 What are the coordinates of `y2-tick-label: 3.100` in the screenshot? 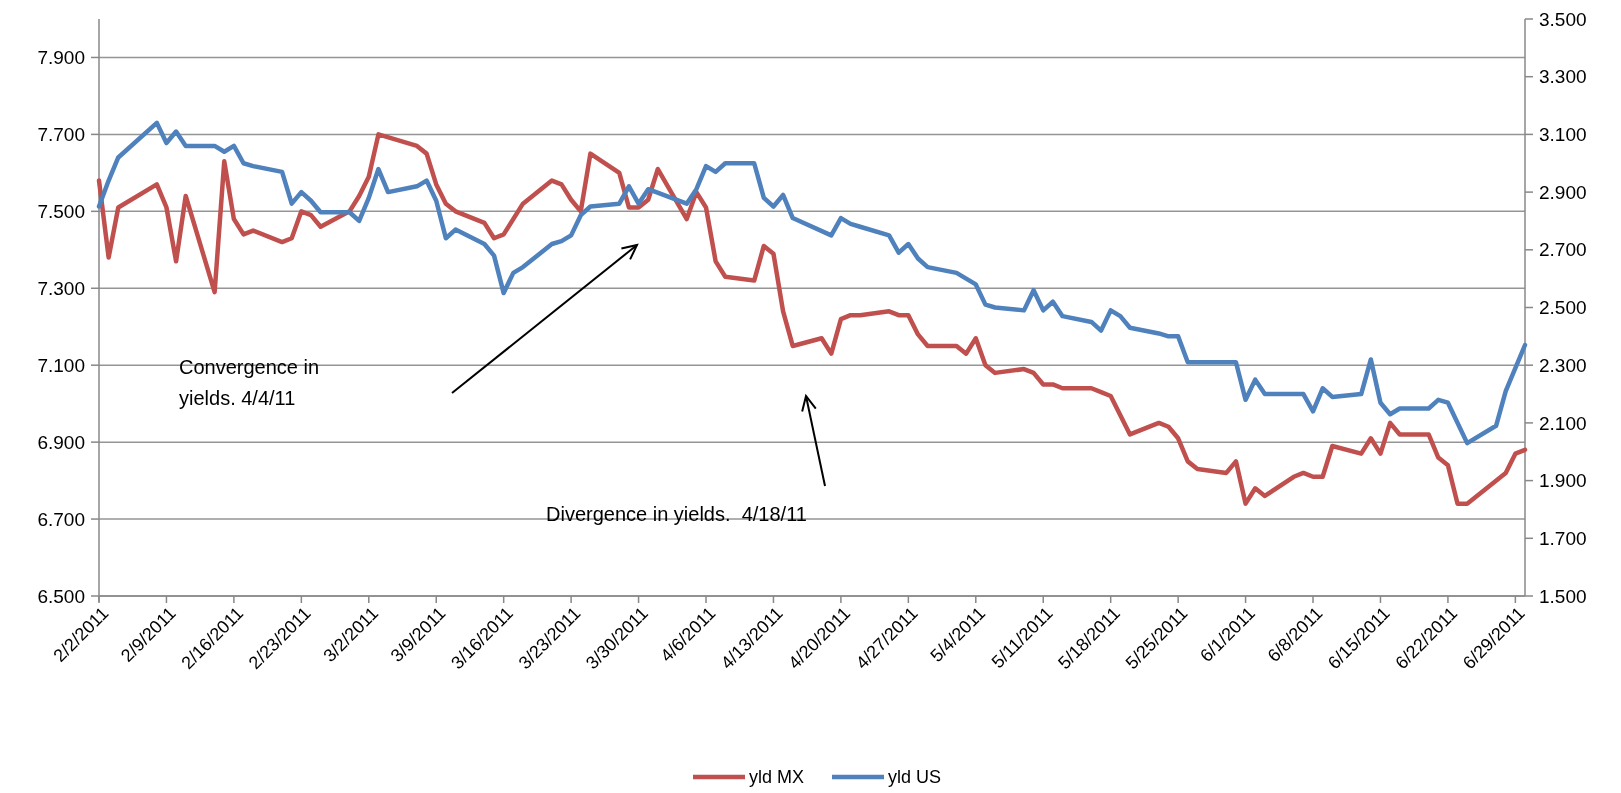 It's located at (1563, 135).